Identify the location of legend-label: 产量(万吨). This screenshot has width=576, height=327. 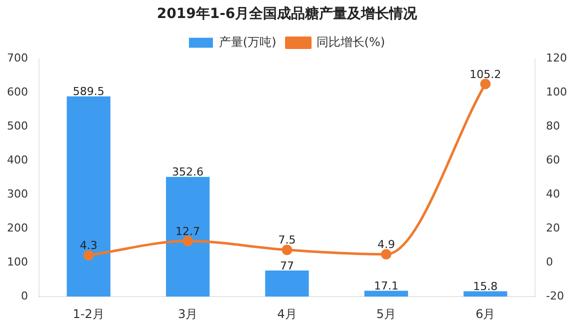
(247, 41).